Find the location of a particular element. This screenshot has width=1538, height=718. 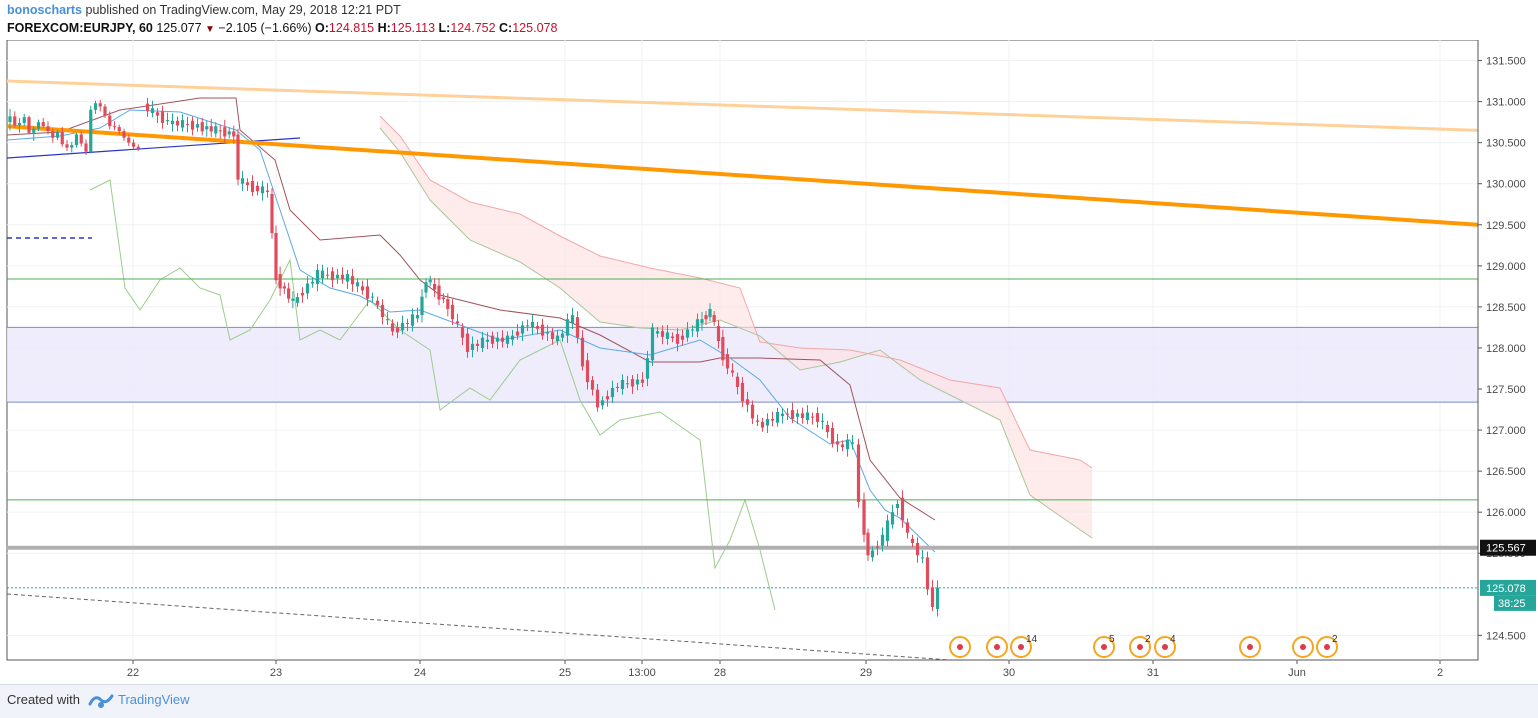

price-axis is located at coordinates (1508, 350).